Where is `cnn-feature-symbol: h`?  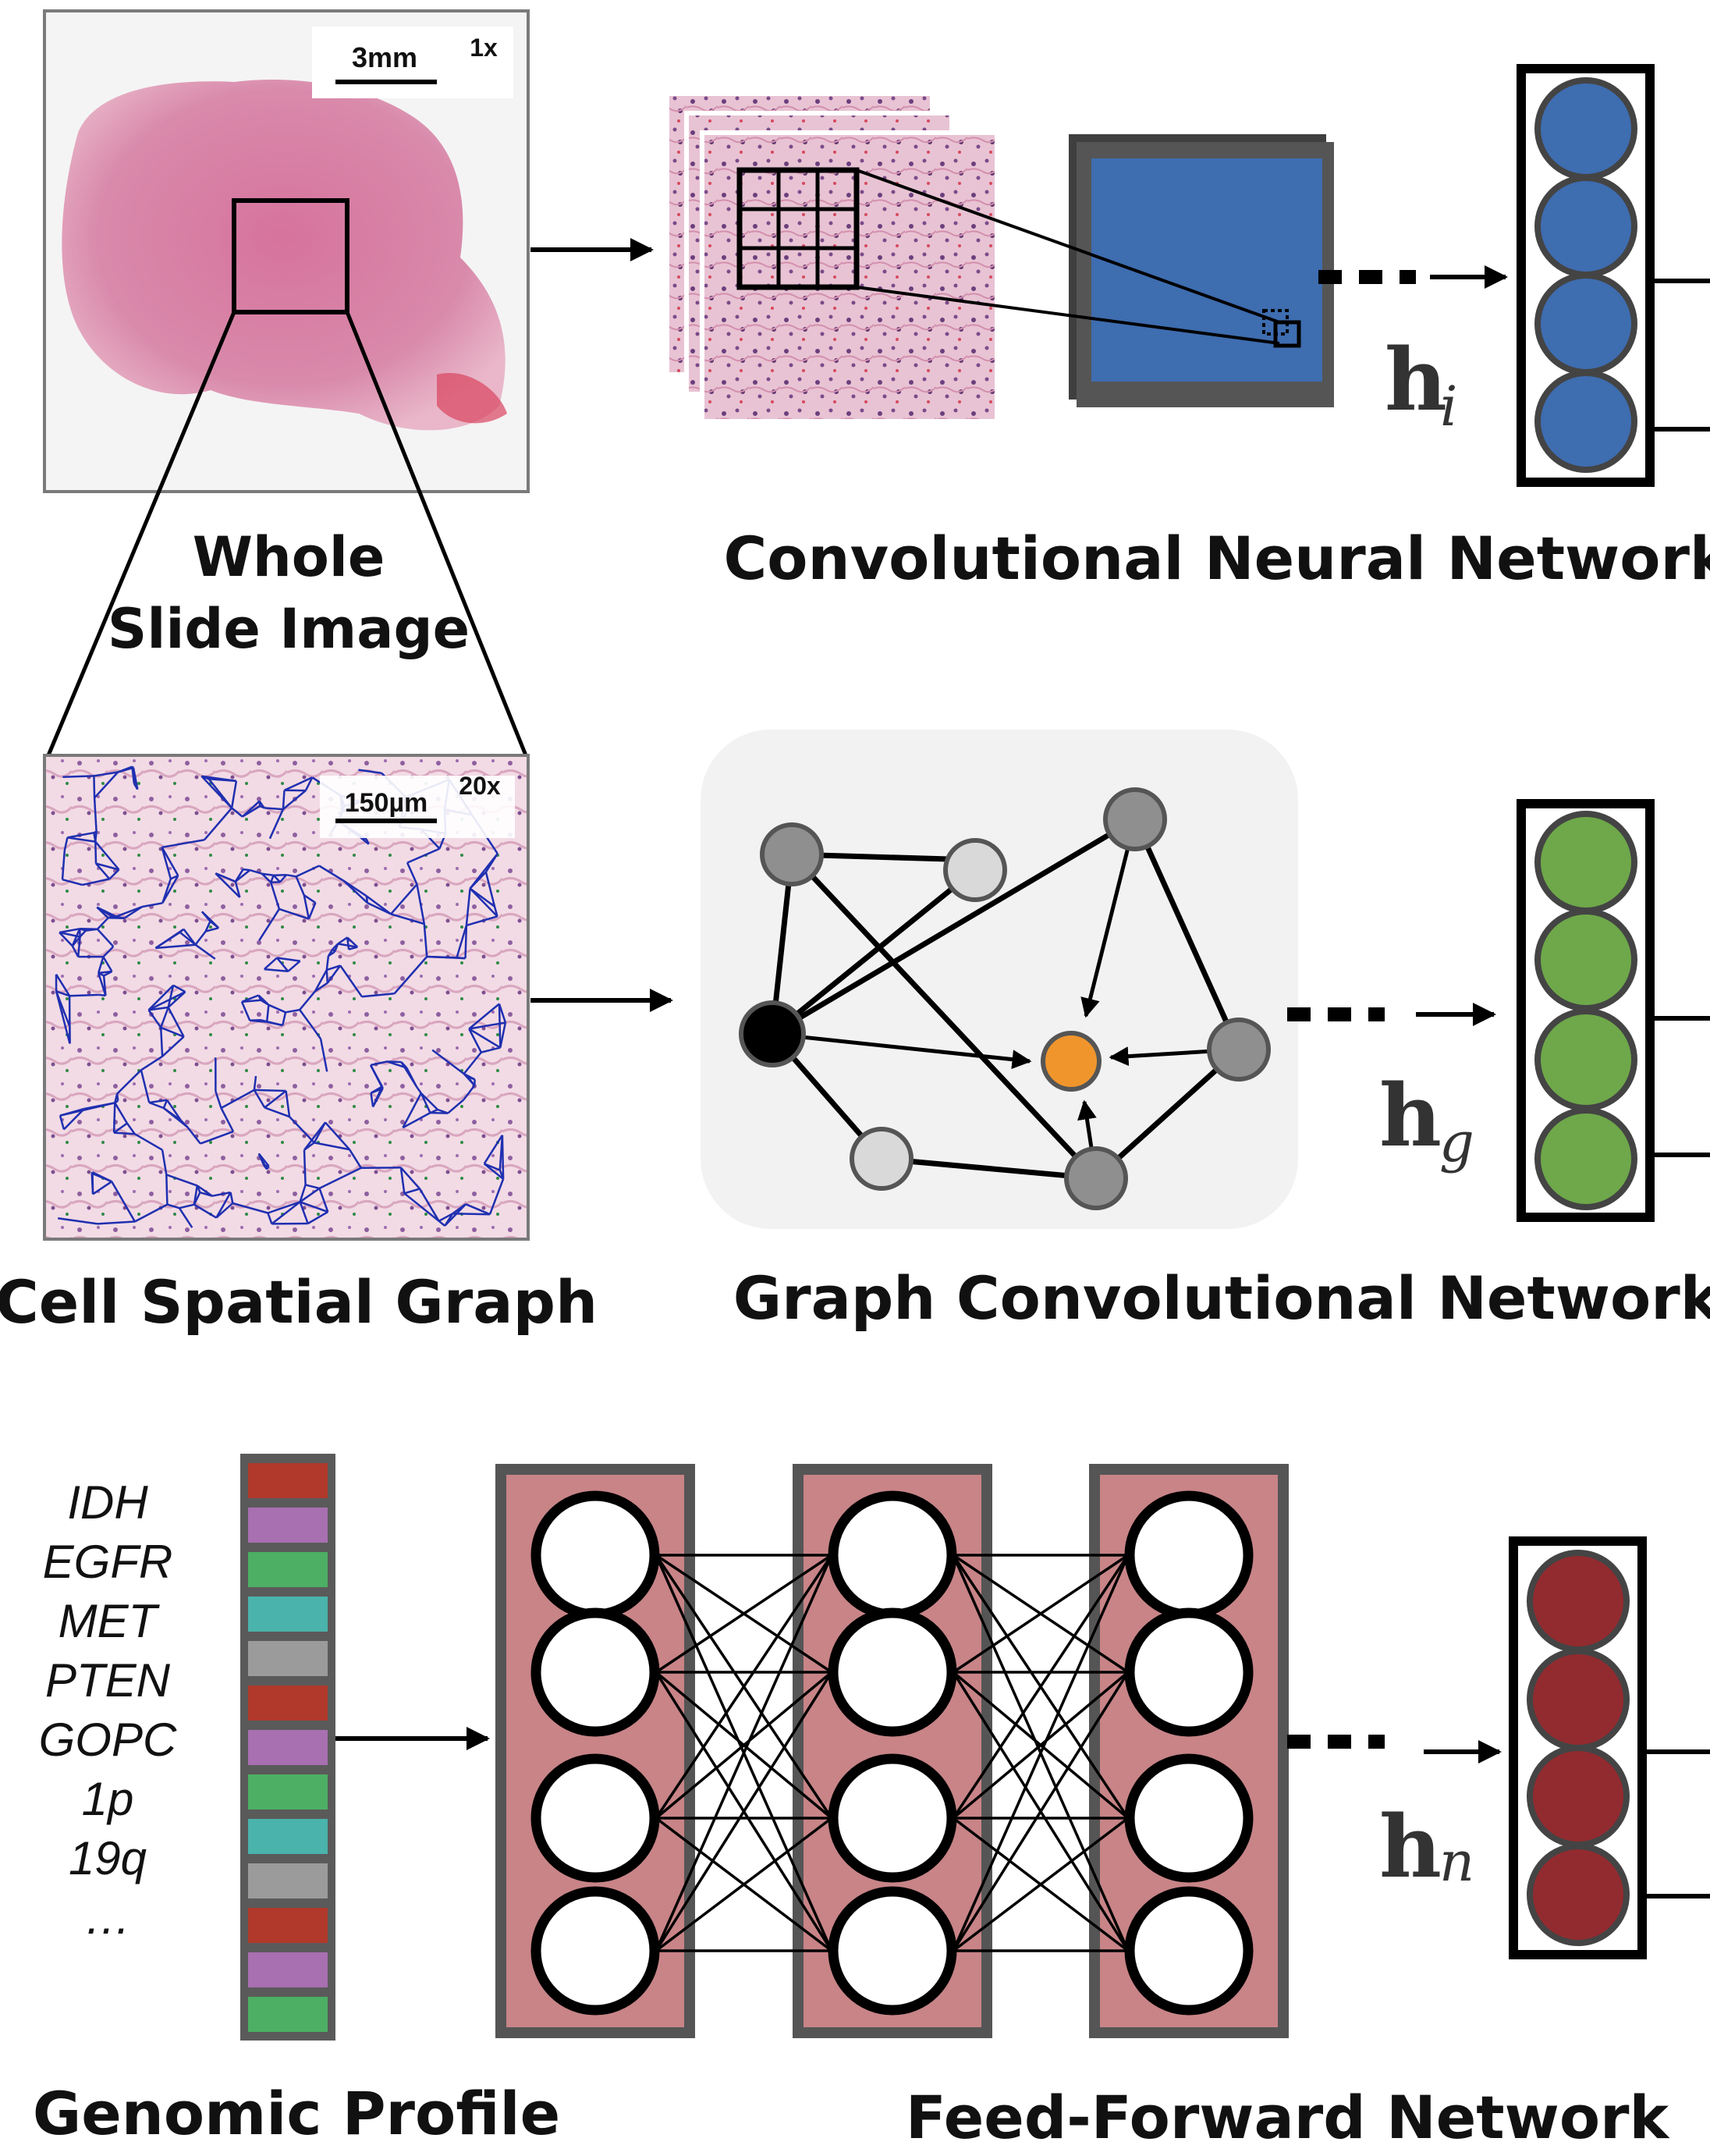
cnn-feature-symbol: h is located at coordinates (1416, 379).